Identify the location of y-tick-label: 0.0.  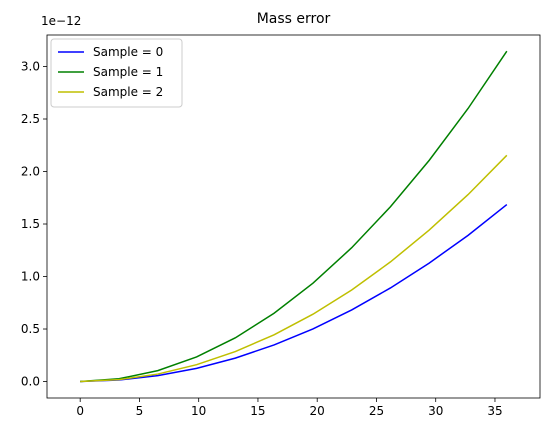
(30, 382).